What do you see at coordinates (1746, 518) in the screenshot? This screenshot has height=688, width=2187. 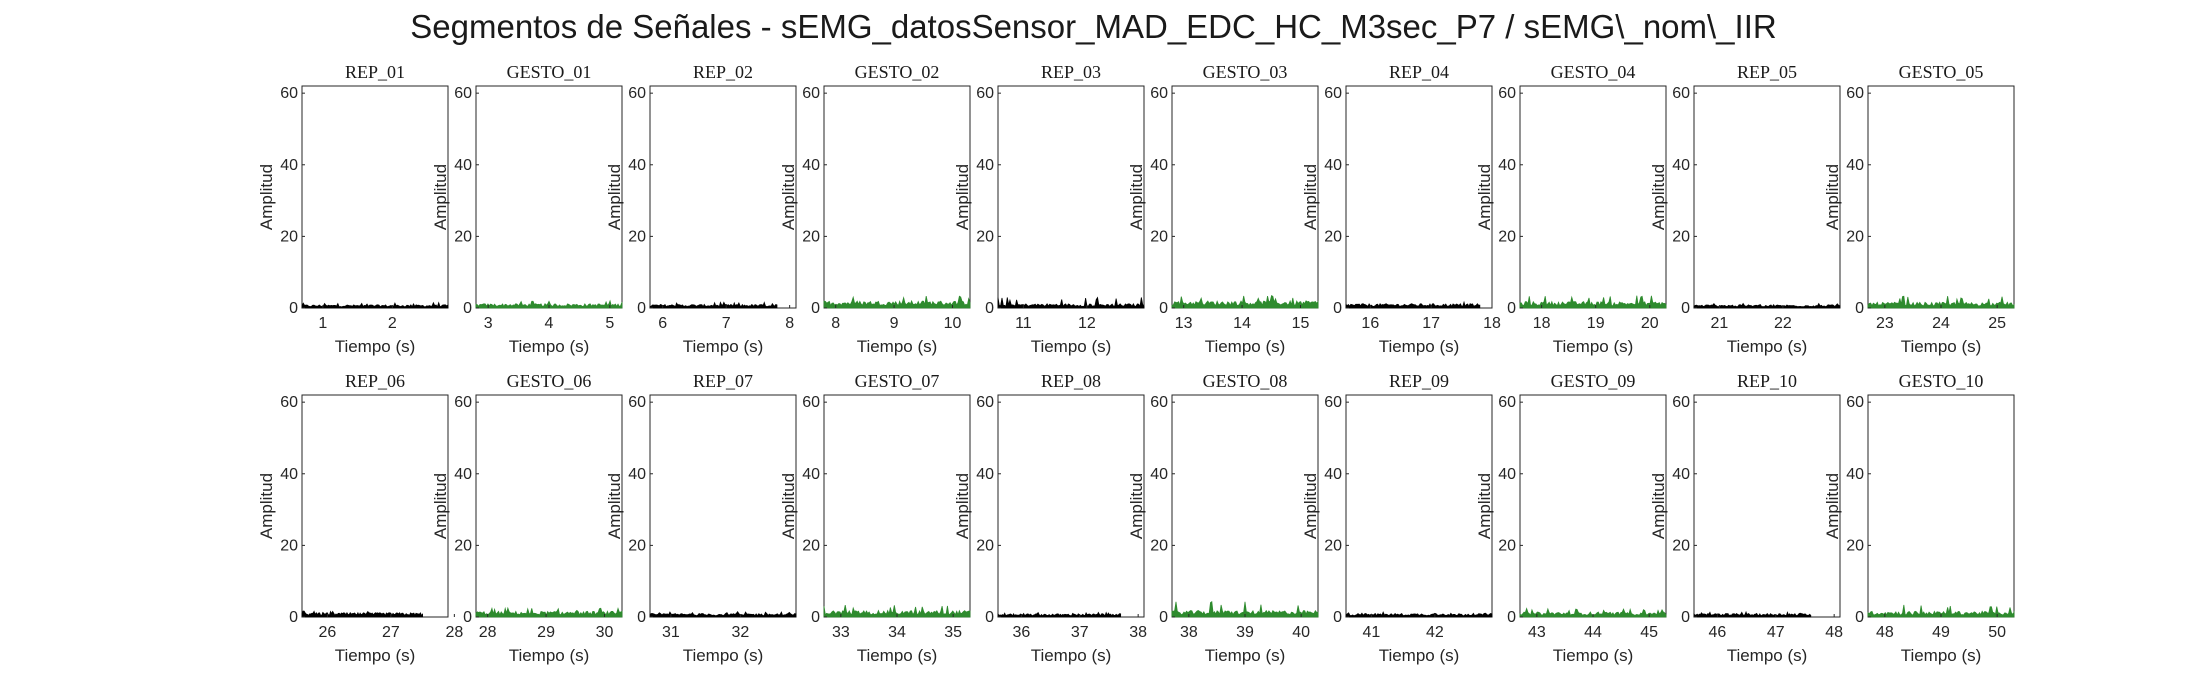 I see `subplot-rep-10: 0 20 40 60 46 47 48 REP_10 Tiempo (s) Amplitud` at bounding box center [1746, 518].